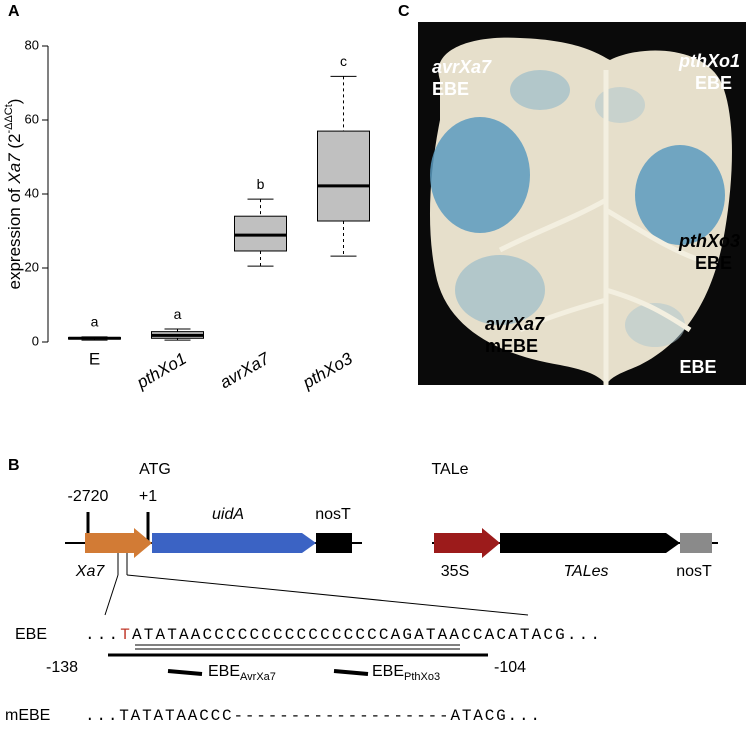  I want to click on y-tick-label: 40, so click(32, 192).